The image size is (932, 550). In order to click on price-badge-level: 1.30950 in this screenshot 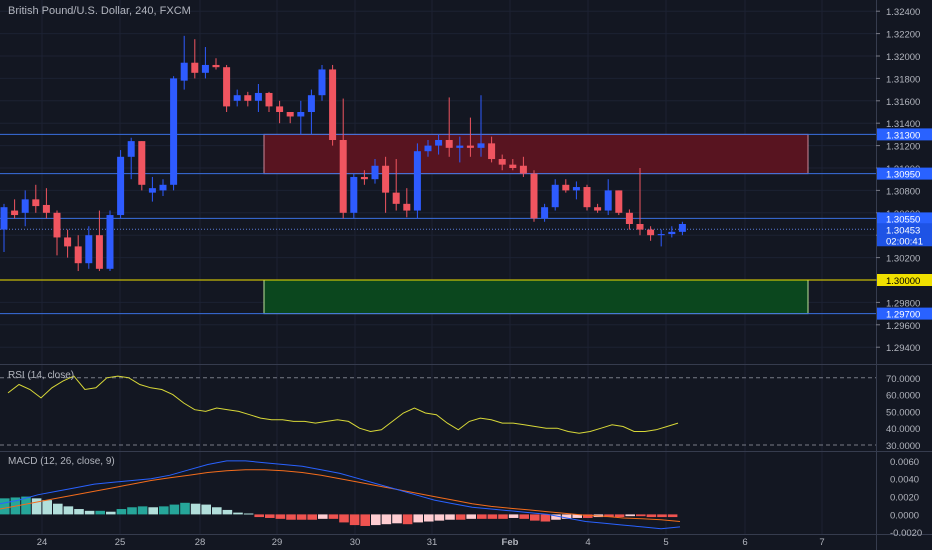, I will do `click(904, 174)`.